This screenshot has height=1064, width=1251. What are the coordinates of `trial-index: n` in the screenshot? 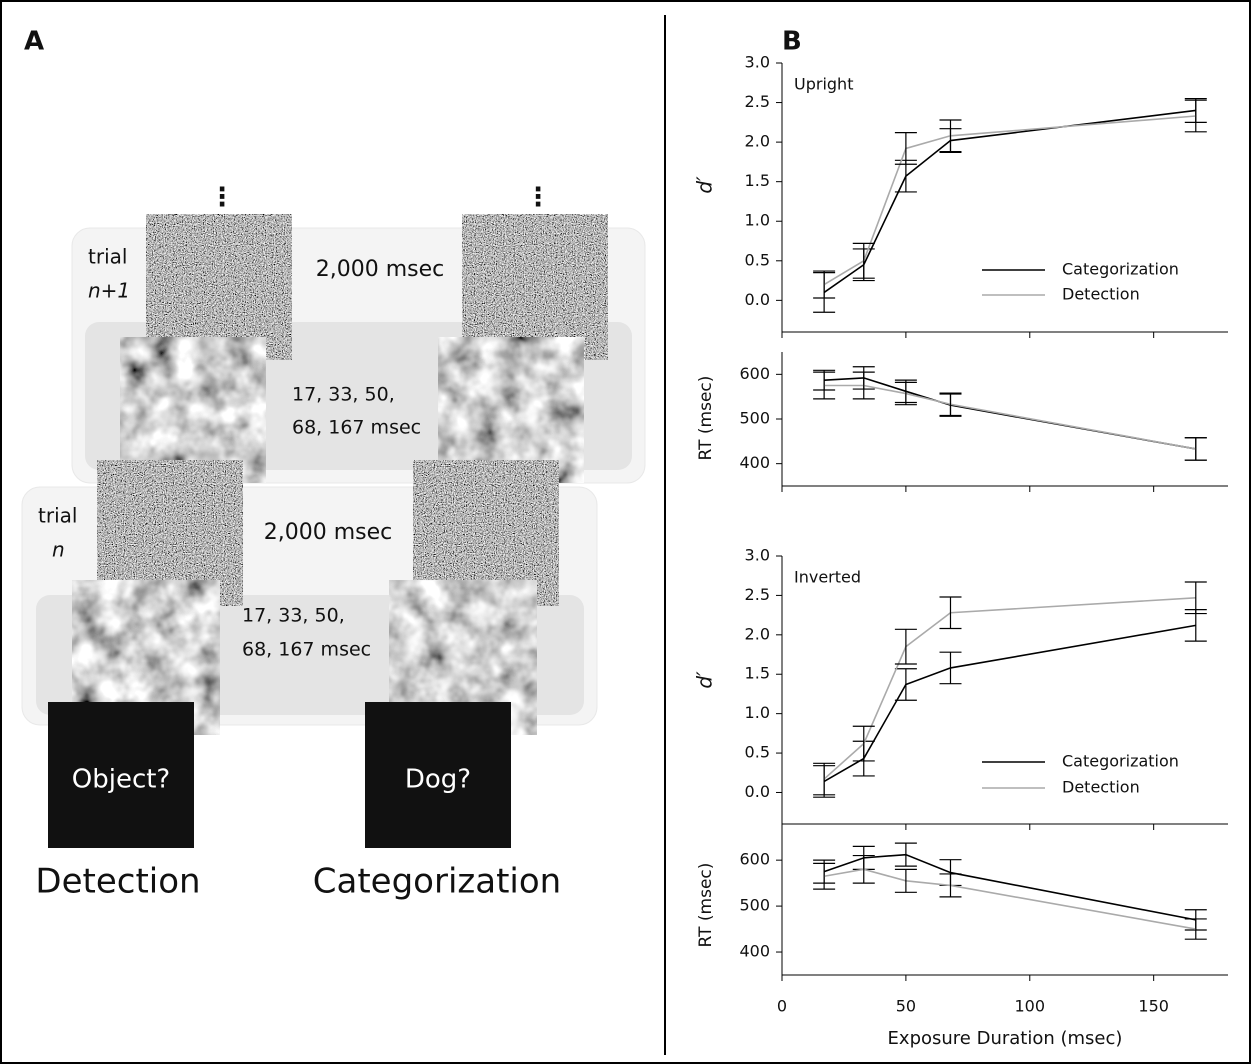 It's located at (58, 550).